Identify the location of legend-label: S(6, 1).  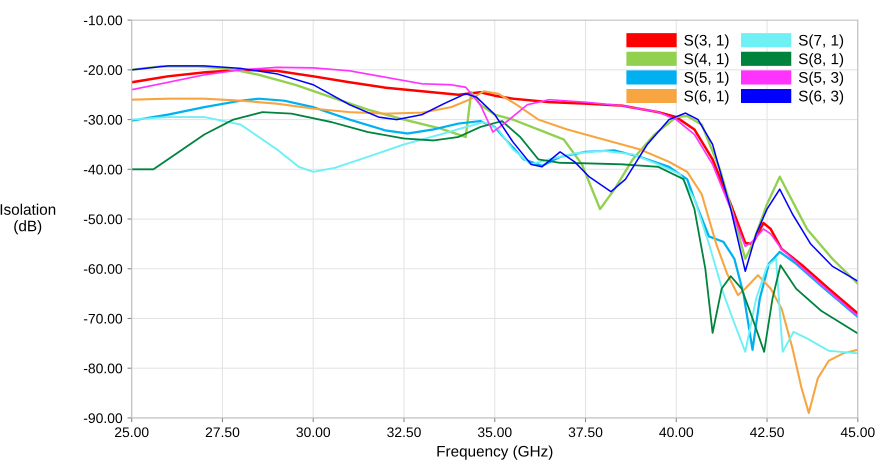
(706, 97).